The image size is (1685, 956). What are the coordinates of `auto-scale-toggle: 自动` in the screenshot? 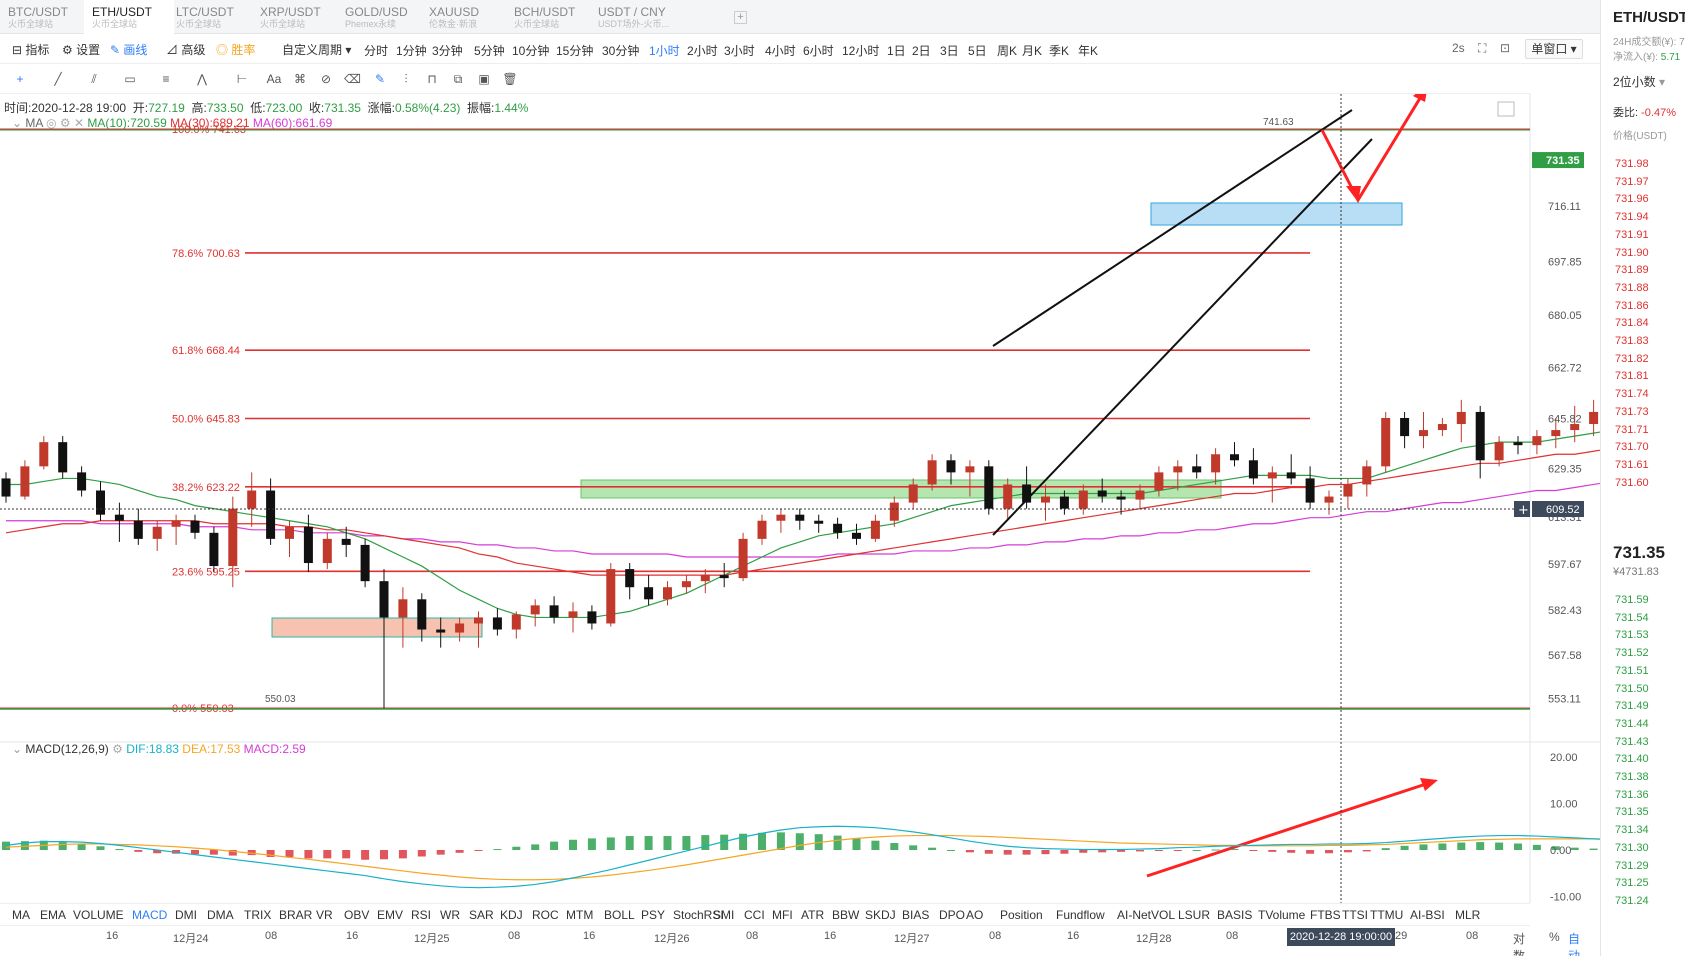 It's located at (1574, 944).